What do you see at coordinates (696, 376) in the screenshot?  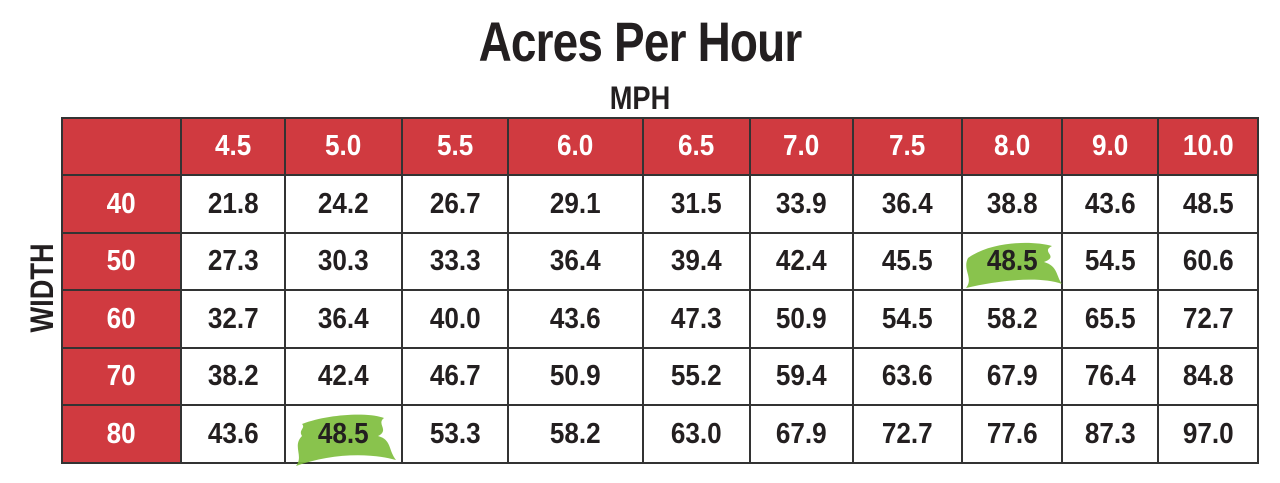 I see `table-cell: 55.2` at bounding box center [696, 376].